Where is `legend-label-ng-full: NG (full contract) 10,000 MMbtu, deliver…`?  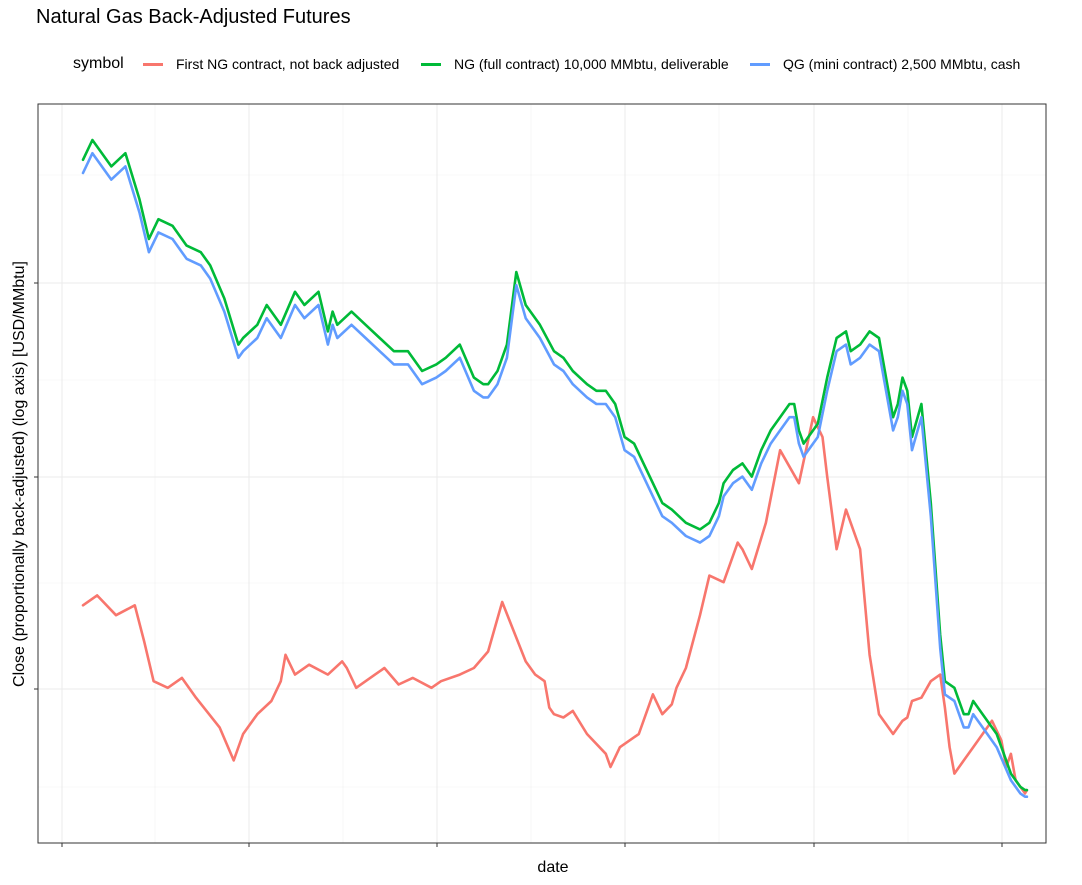
legend-label-ng-full: NG (full contract) 10,000 MMbtu, deliver… is located at coordinates (591, 64).